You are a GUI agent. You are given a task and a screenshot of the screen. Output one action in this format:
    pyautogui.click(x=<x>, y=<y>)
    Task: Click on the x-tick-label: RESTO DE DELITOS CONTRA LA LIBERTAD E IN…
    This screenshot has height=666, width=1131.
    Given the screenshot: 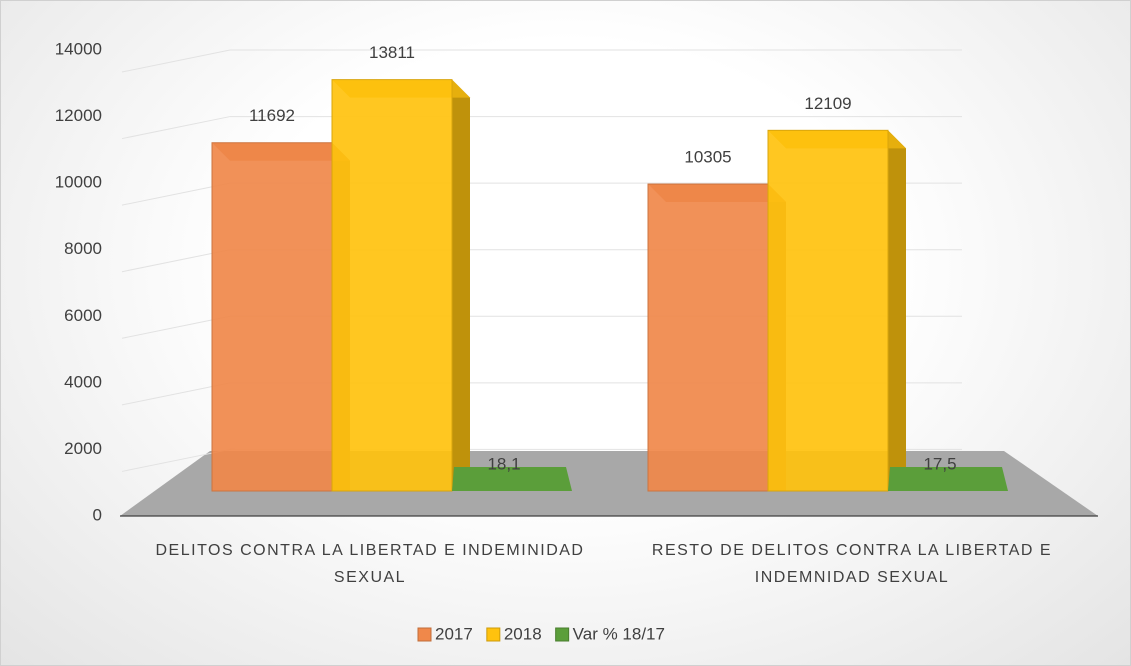 What is the action you would take?
    pyautogui.click(x=852, y=564)
    